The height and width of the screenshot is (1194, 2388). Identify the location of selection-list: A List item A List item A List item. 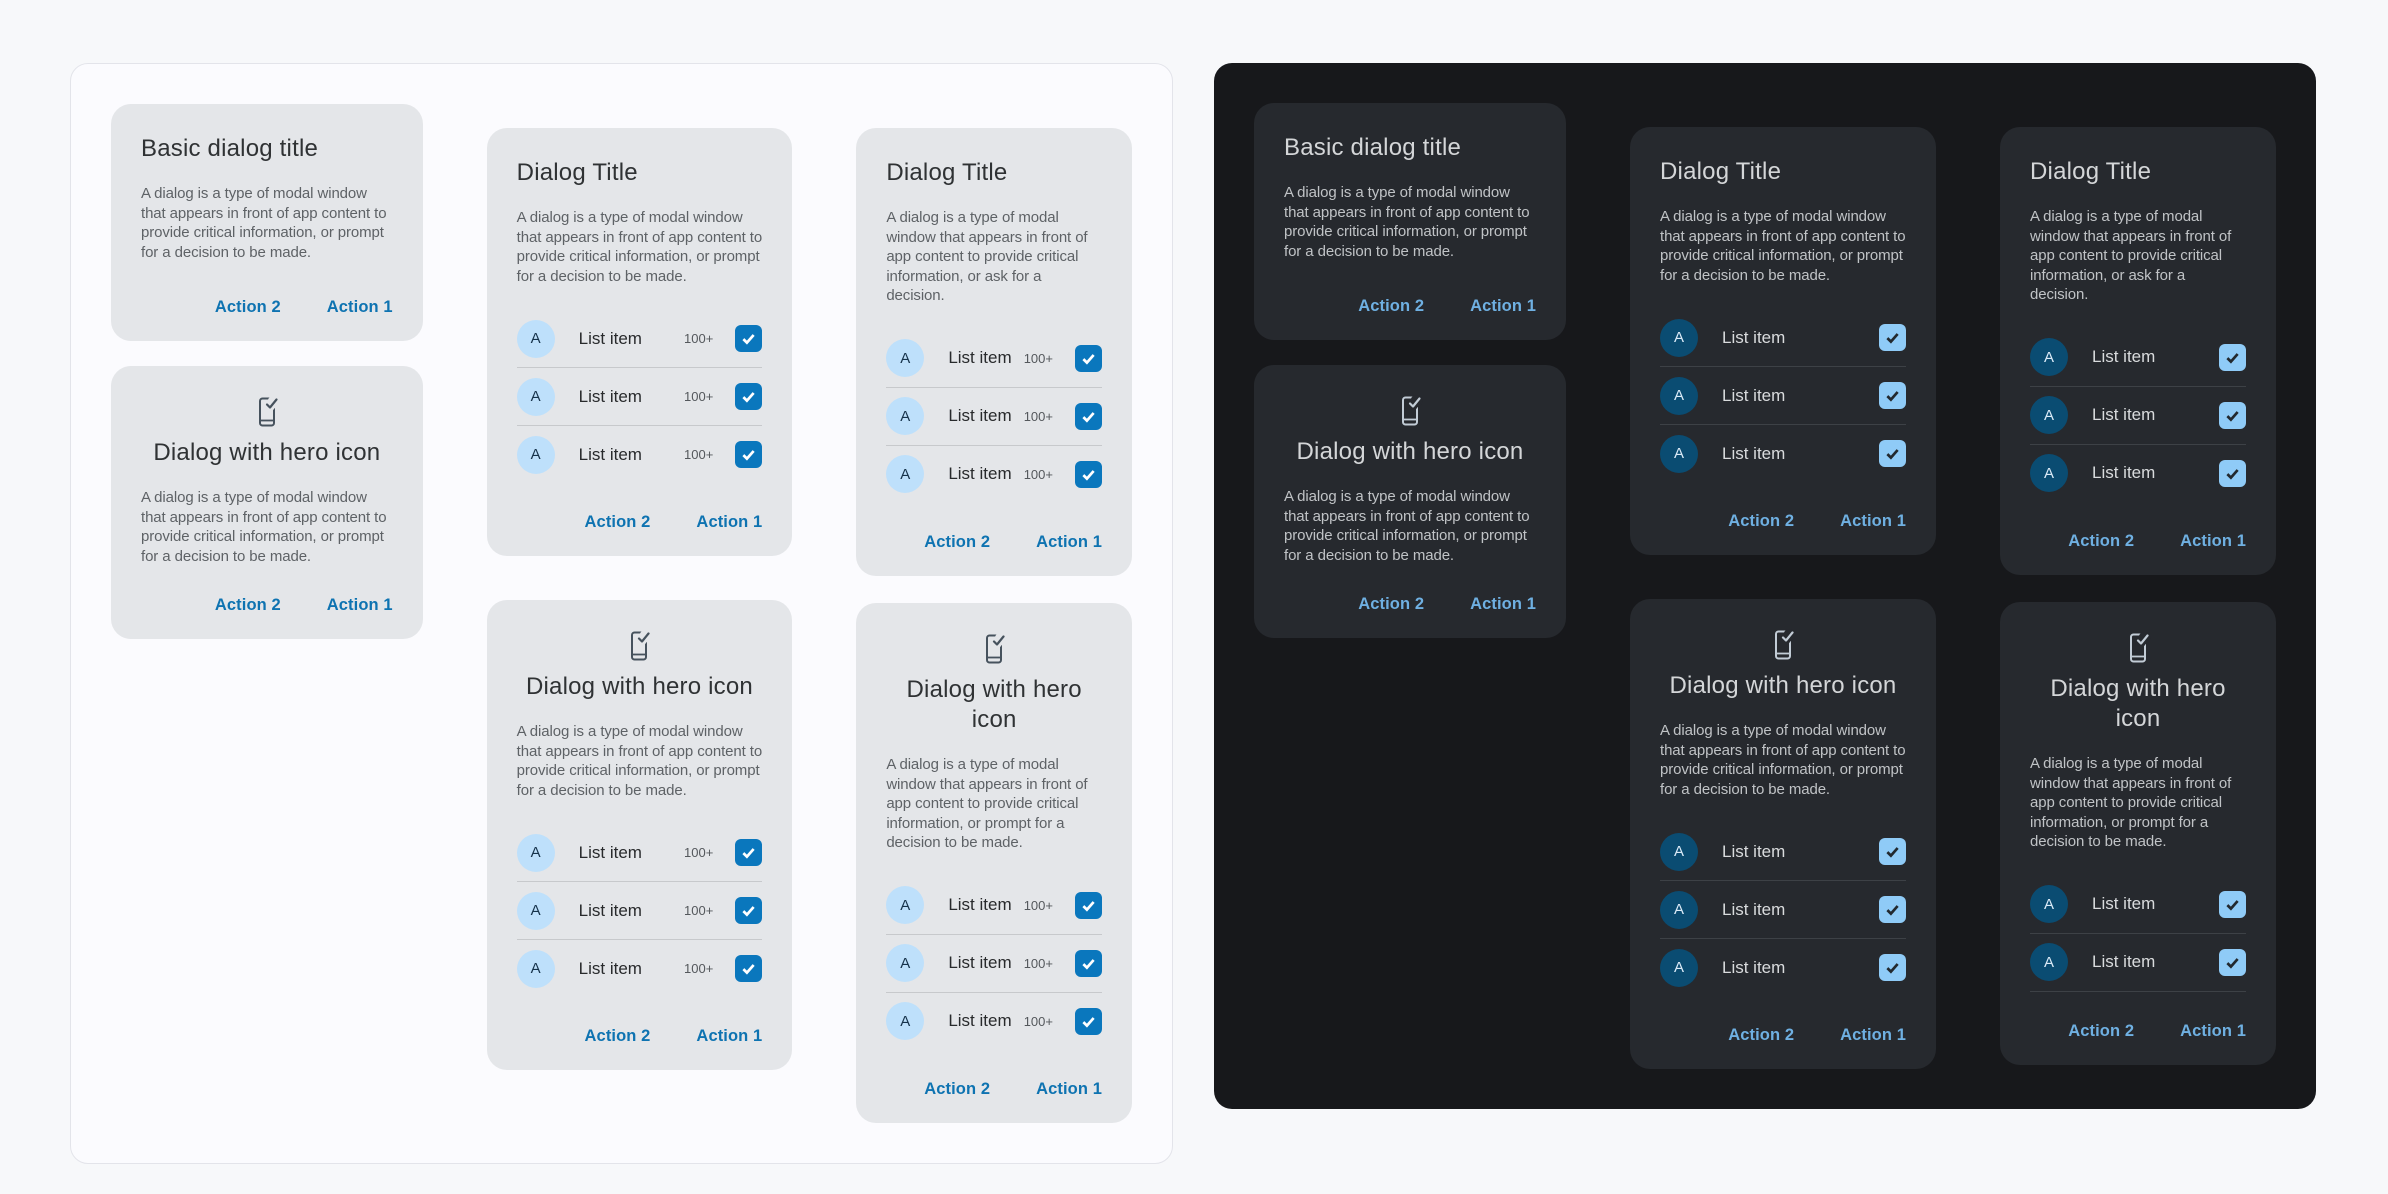
(2138, 415).